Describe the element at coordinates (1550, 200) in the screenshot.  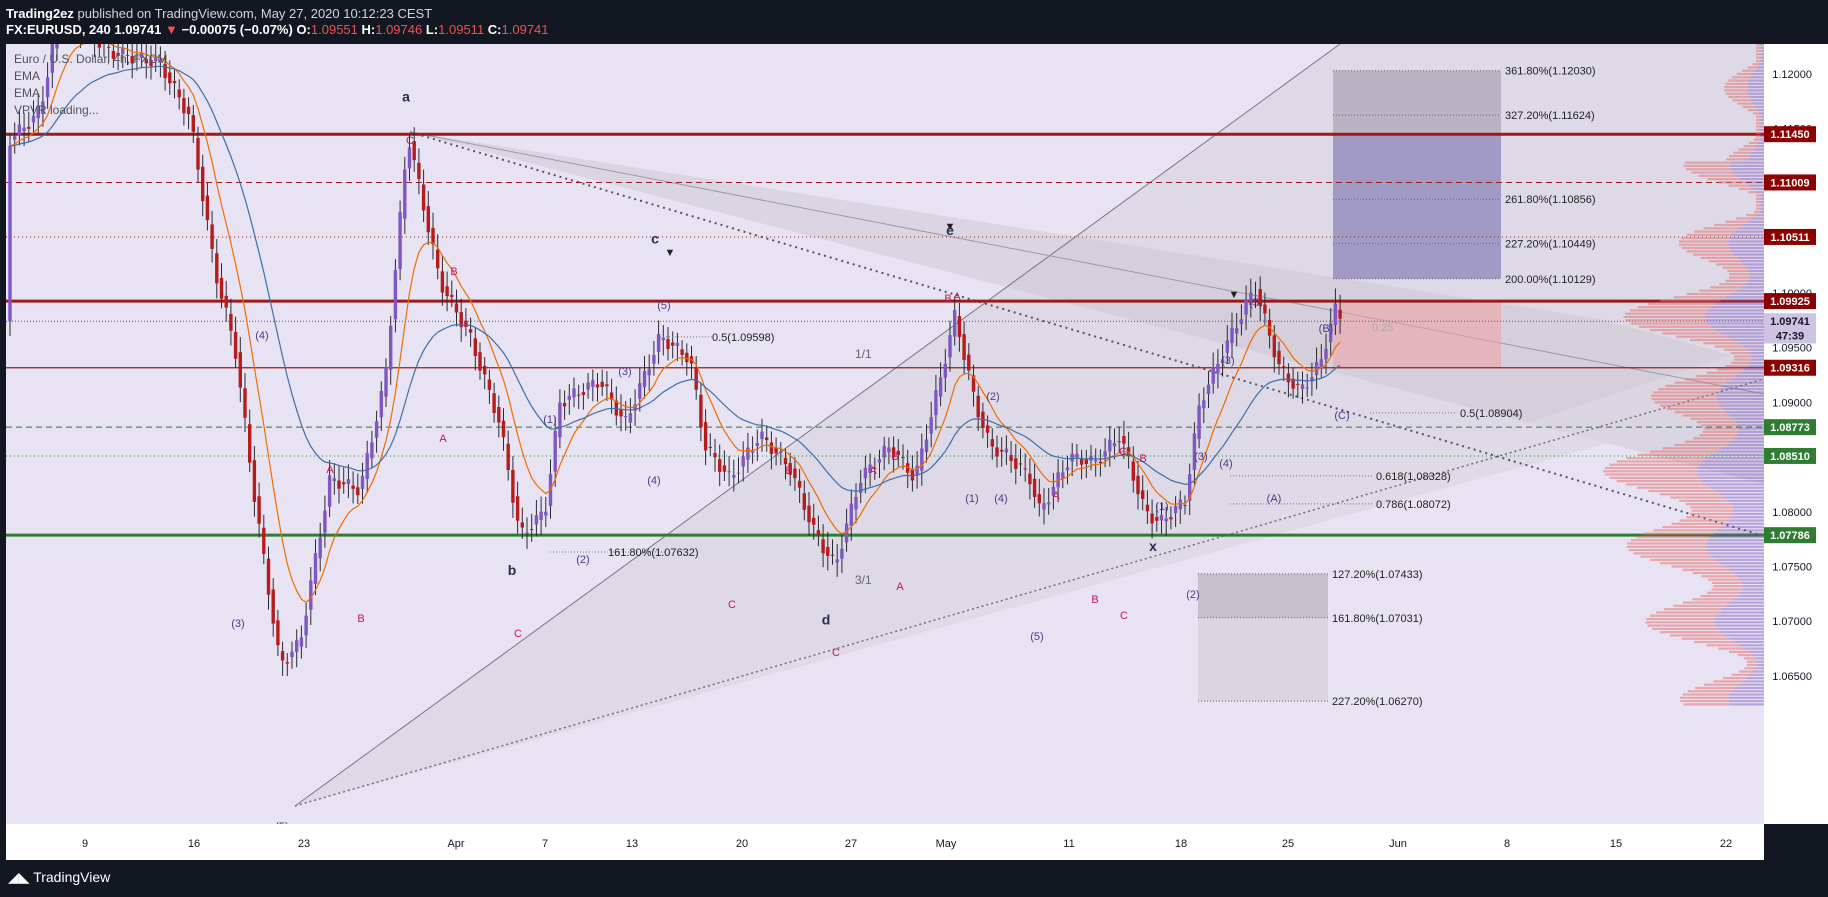
I see `fib-upper-label: 261.80%(1.10856)` at that location.